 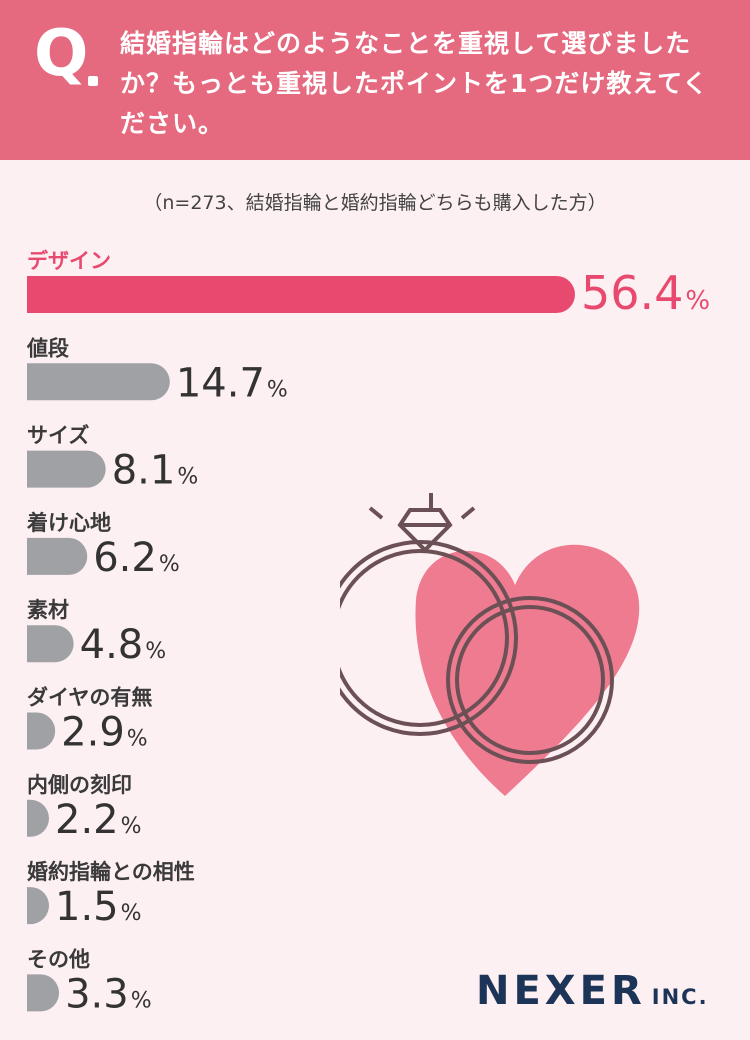 What do you see at coordinates (632, 293) in the screenshot?
I see `value-number: 56.4` at bounding box center [632, 293].